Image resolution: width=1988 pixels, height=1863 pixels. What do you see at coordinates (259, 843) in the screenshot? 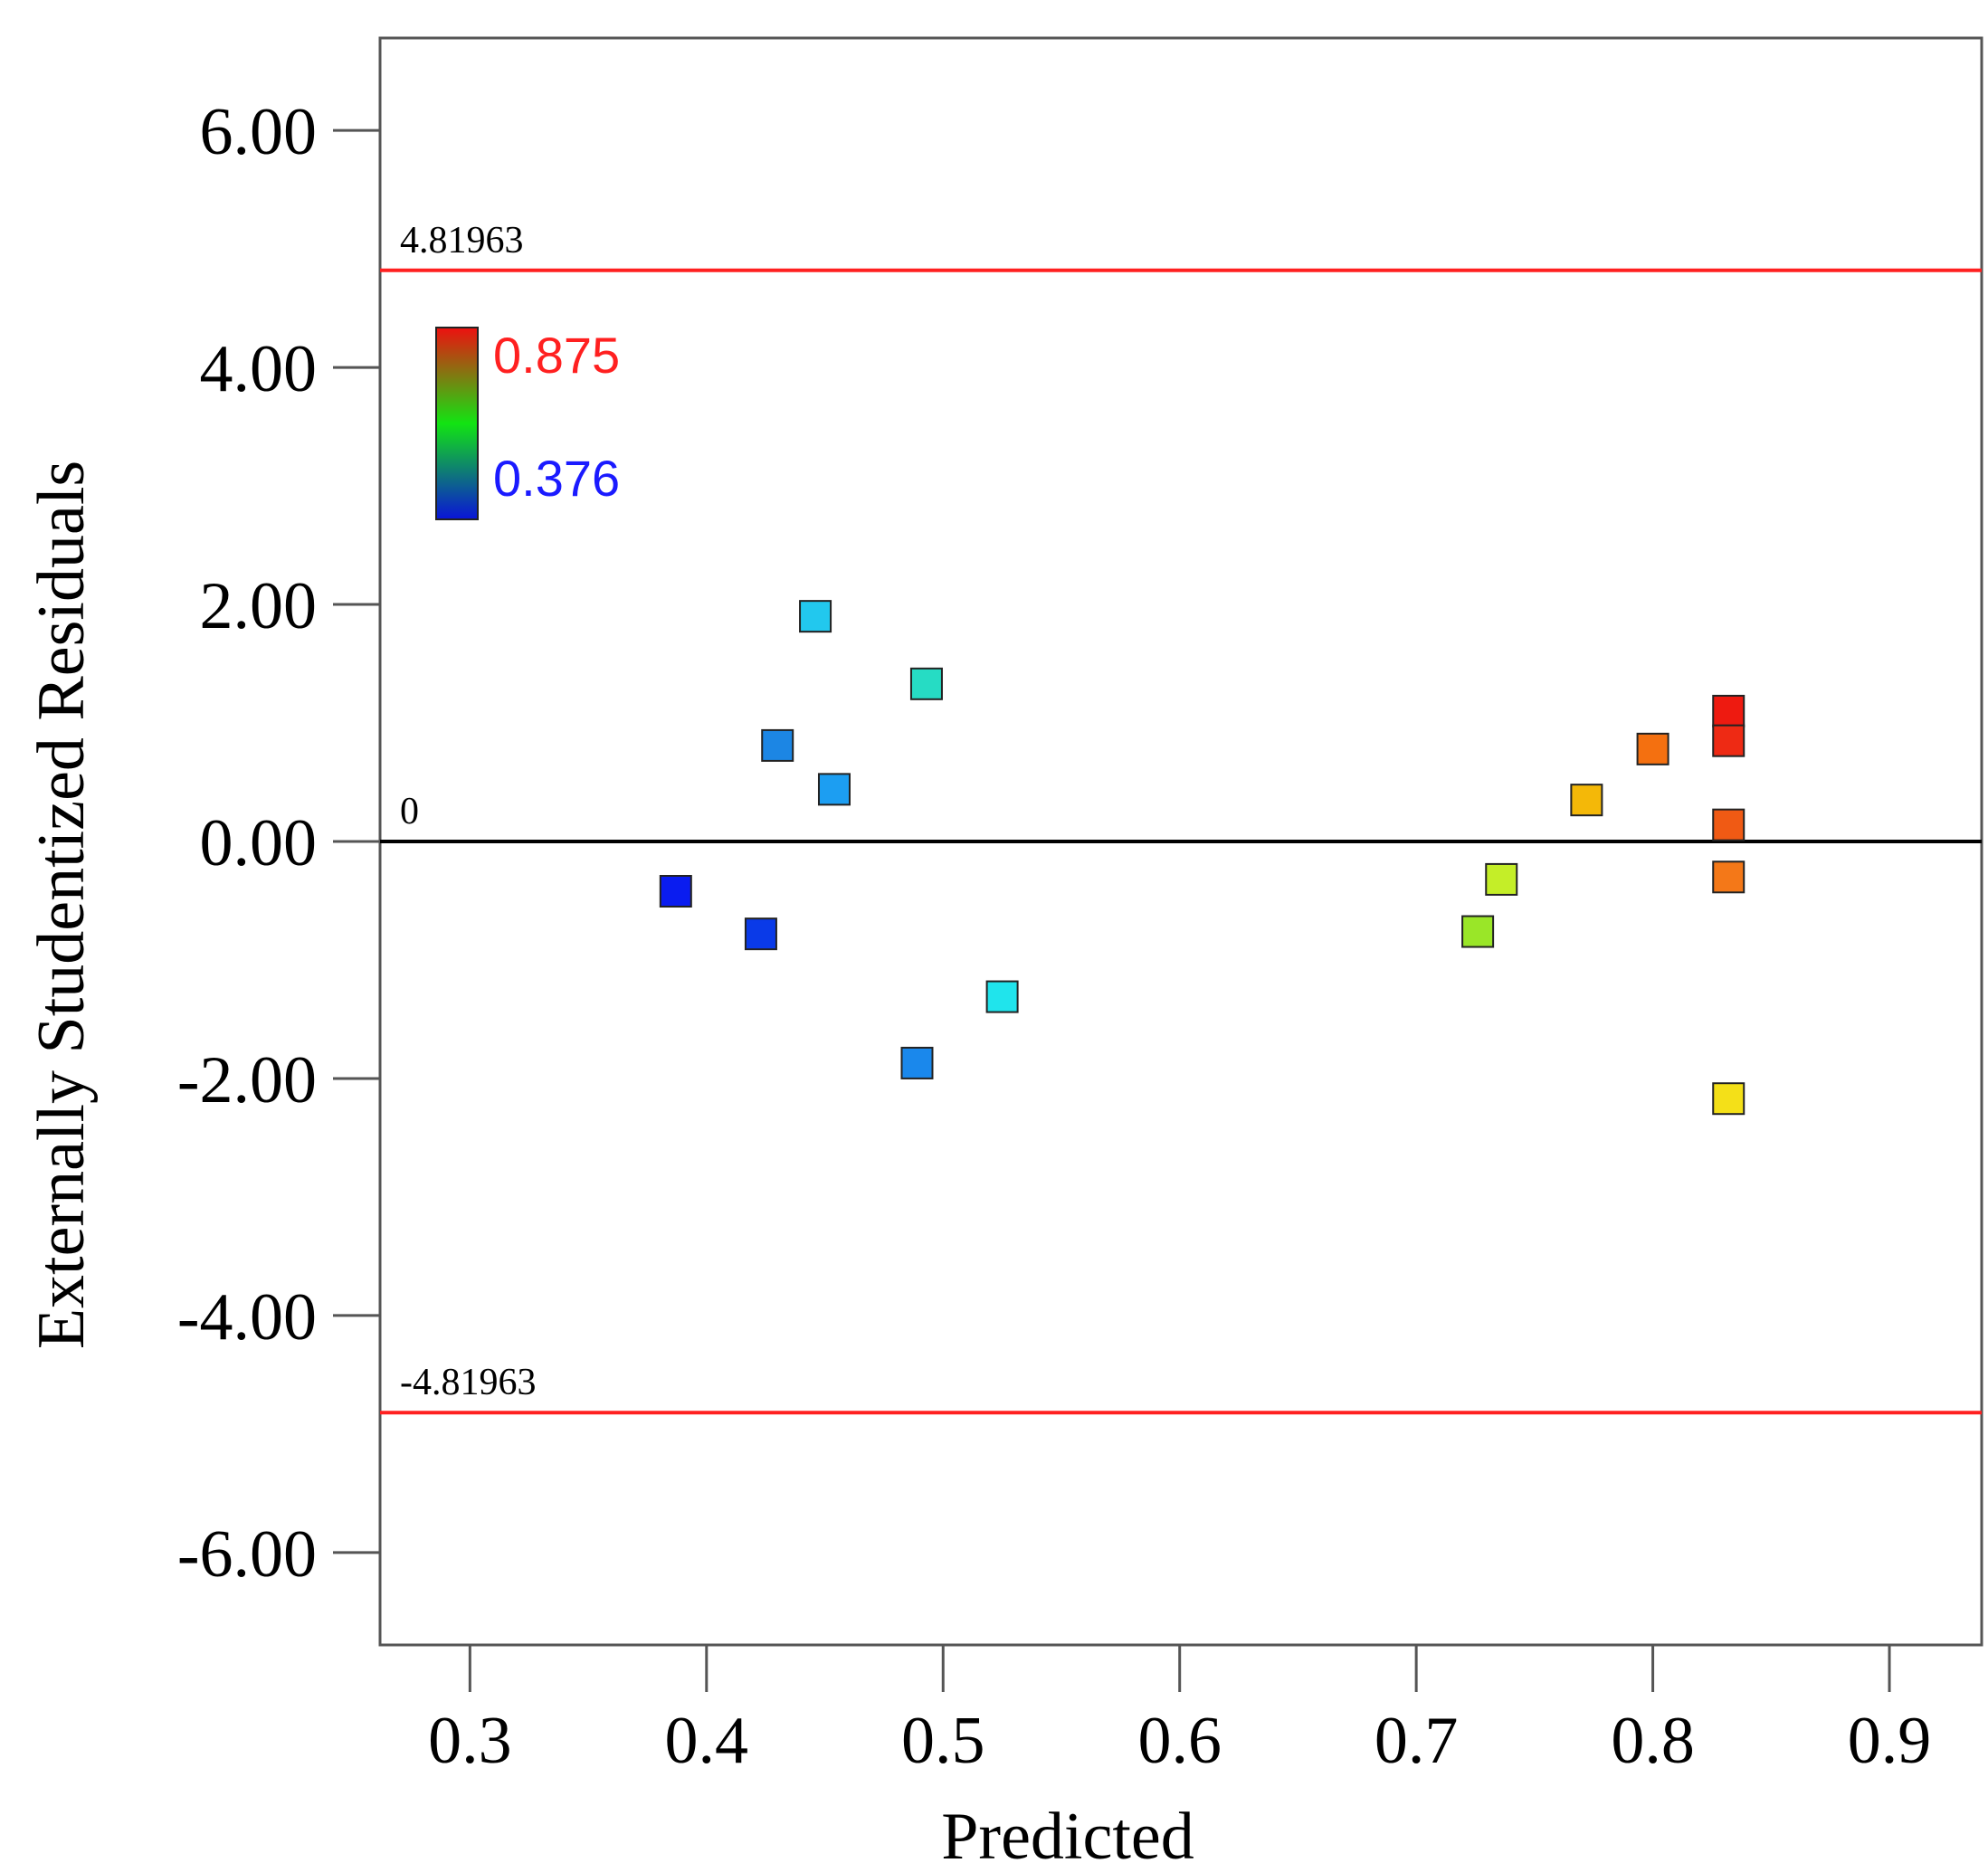
I see `y-tick-label: 0.00` at bounding box center [259, 843].